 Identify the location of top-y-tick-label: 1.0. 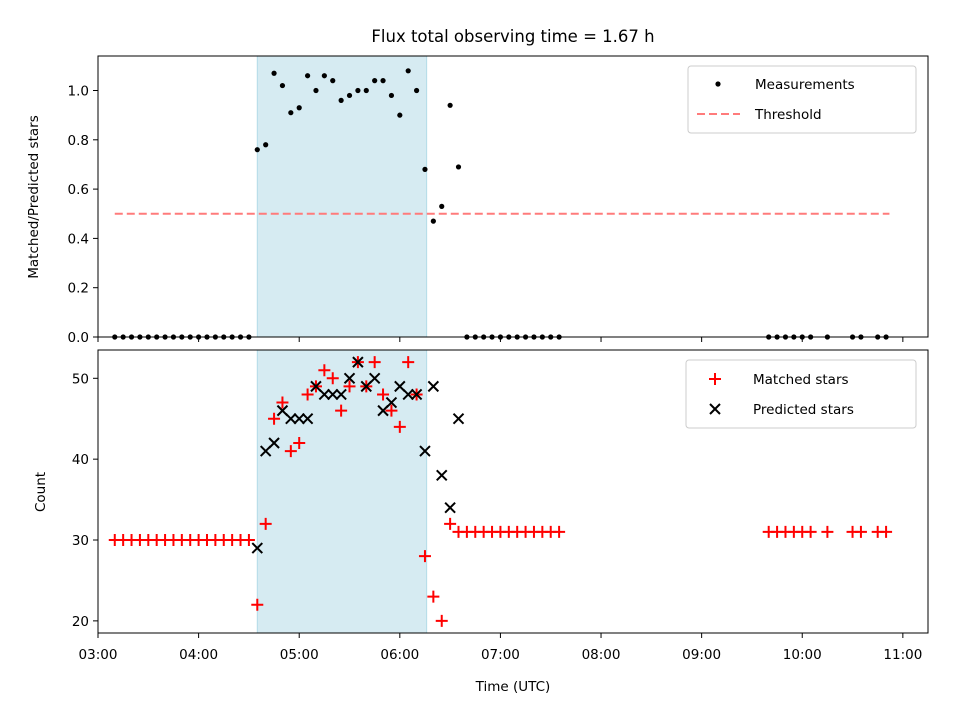
(78, 92).